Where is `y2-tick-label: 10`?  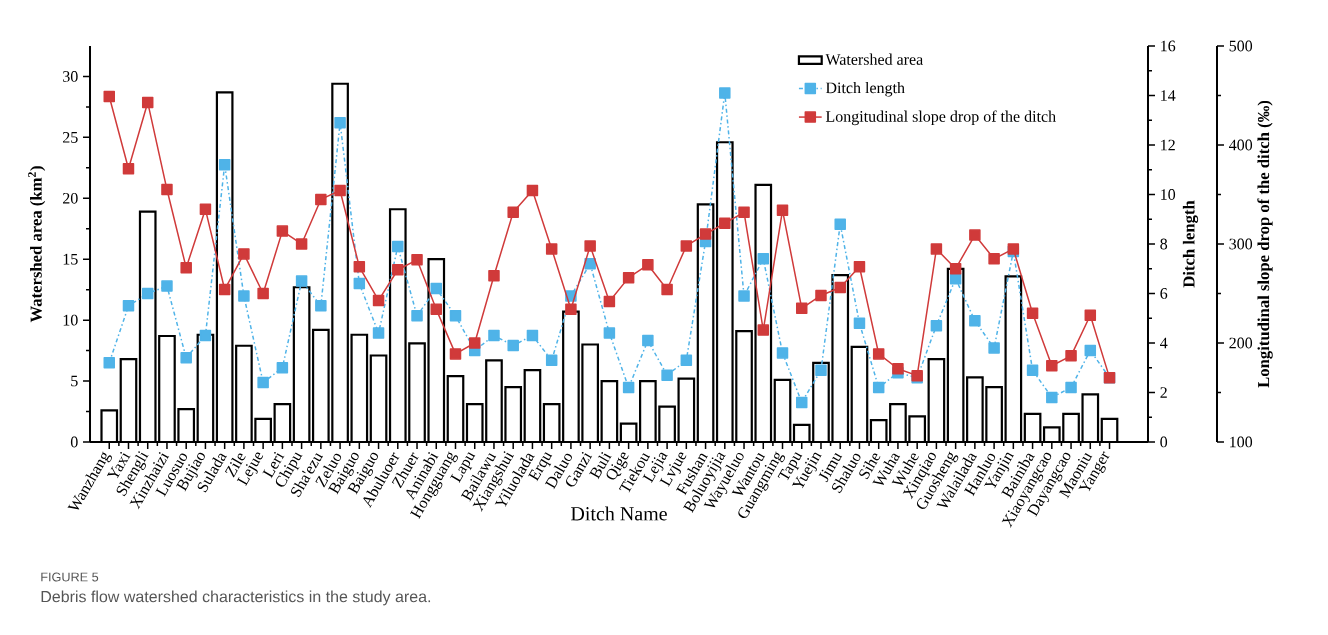
y2-tick-label: 10 is located at coordinates (1168, 194).